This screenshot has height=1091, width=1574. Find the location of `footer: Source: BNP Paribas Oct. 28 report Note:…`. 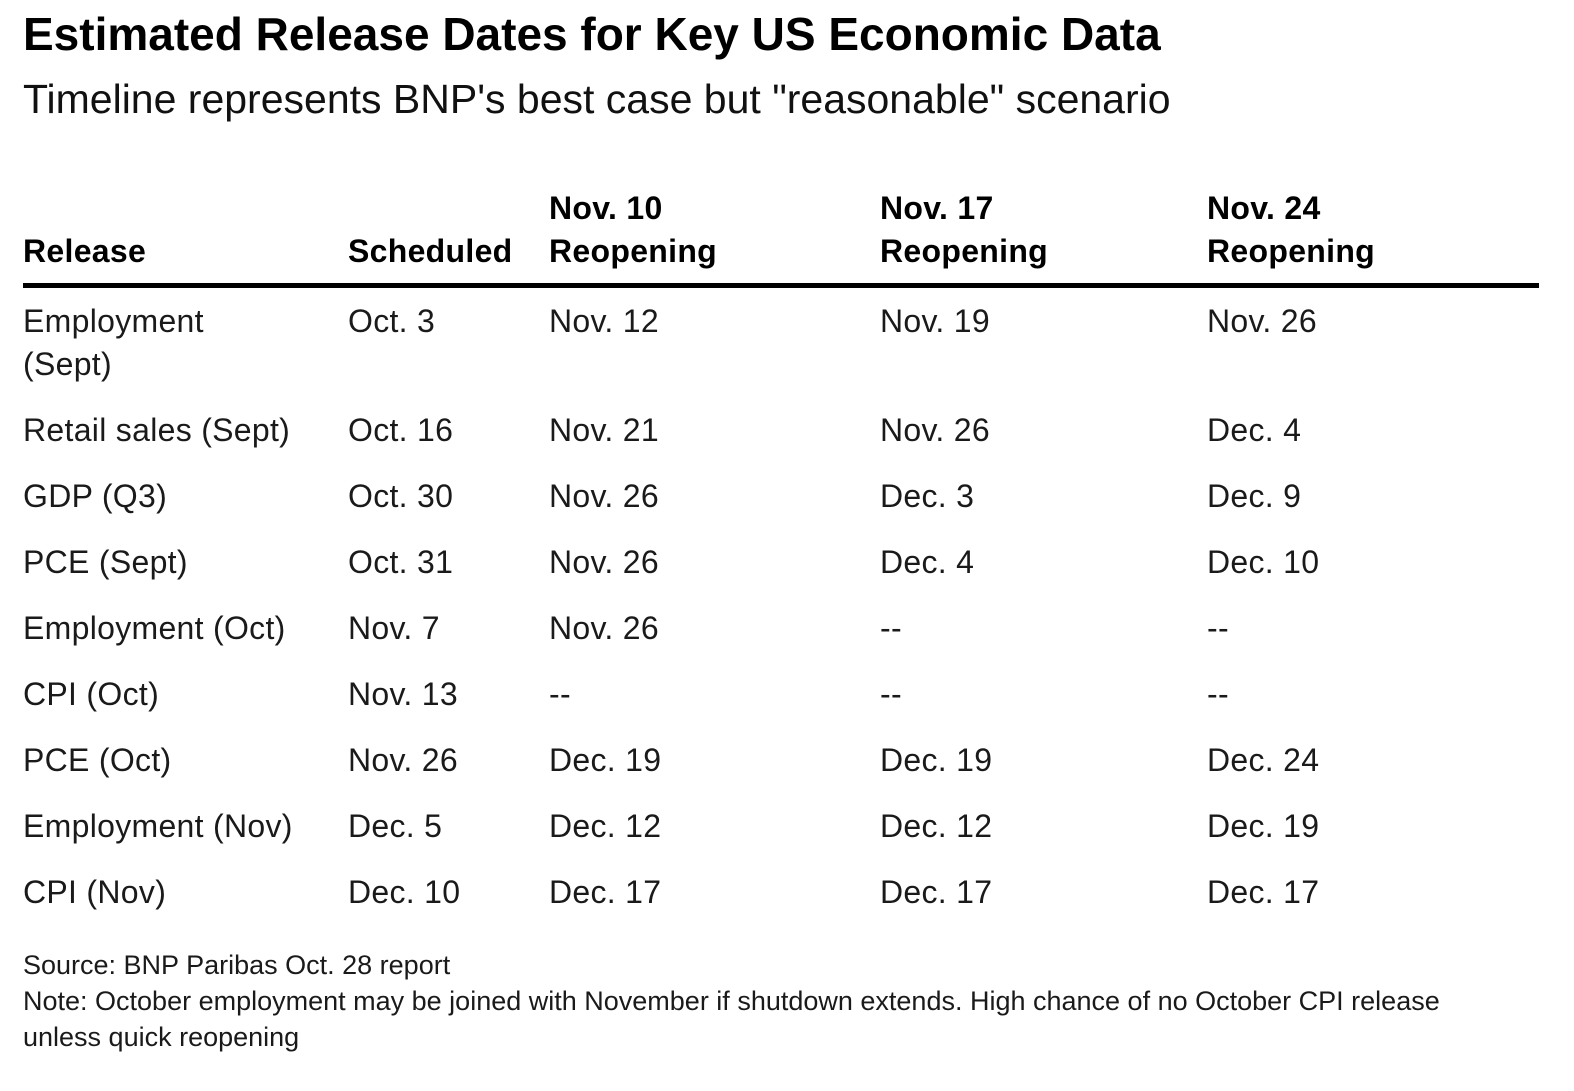

footer: Source: BNP Paribas Oct. 28 report Note:… is located at coordinates (781, 1001).